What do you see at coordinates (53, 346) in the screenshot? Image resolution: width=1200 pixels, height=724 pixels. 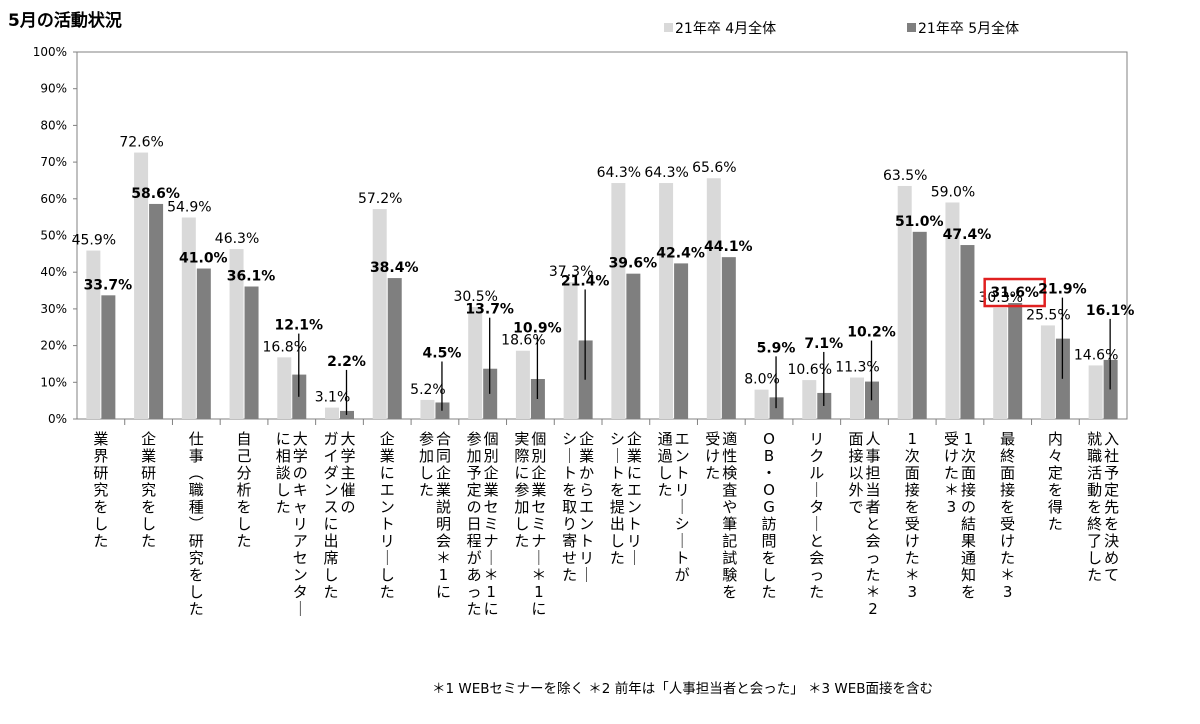 I see `y-tick-label: 20%` at bounding box center [53, 346].